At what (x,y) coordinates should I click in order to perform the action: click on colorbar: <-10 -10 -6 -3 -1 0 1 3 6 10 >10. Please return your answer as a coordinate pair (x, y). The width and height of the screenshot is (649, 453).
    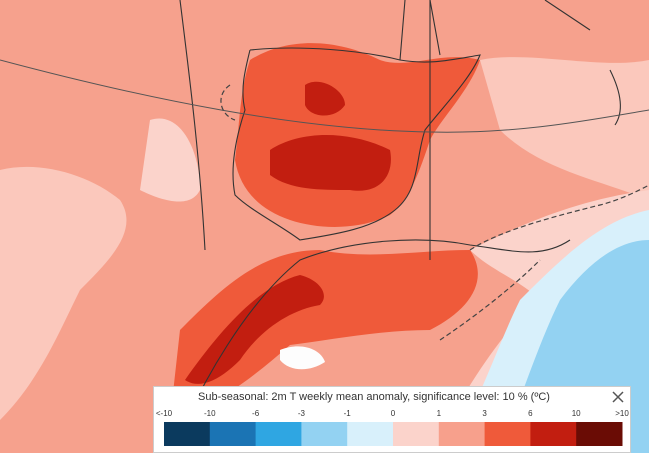
    Looking at the image, I should click on (392, 427).